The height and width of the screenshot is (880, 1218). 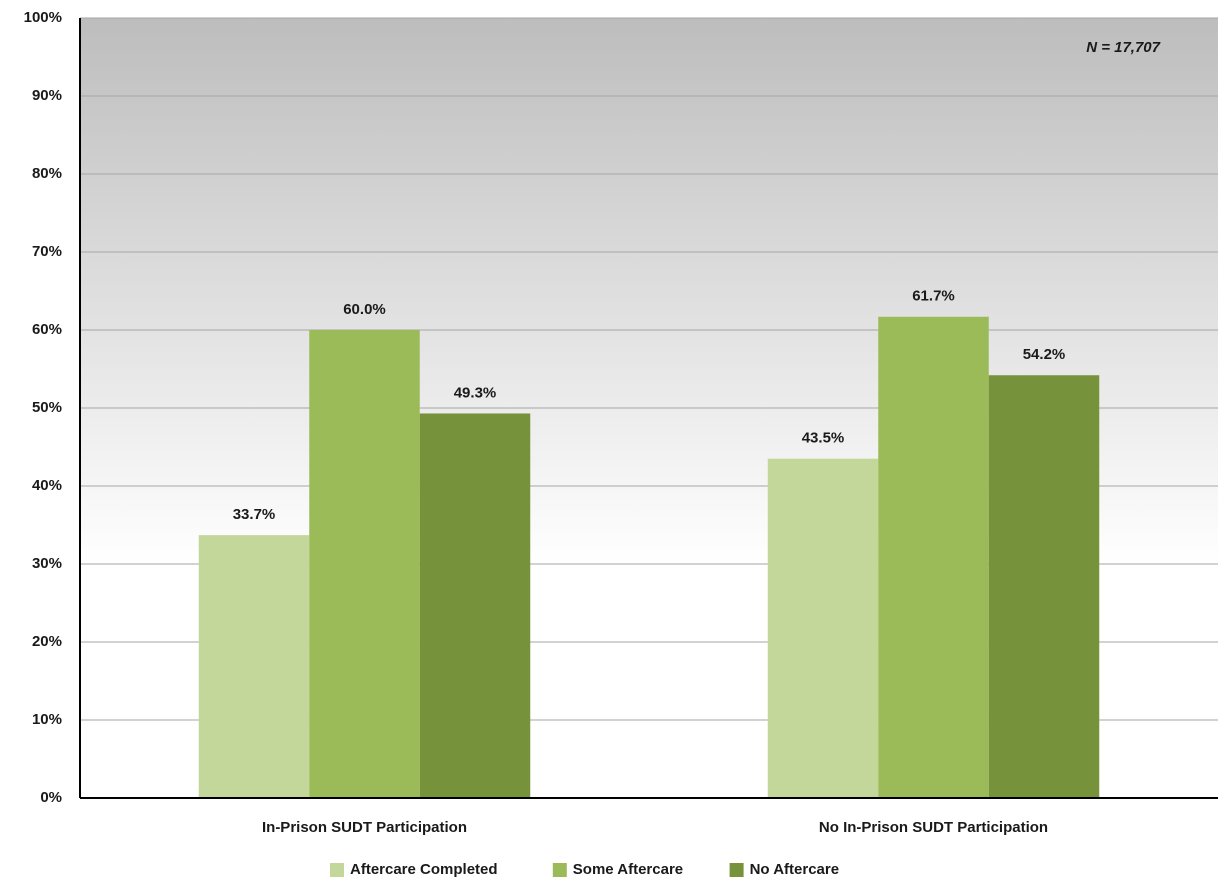 What do you see at coordinates (51, 797) in the screenshot?
I see `y-tick-label: 0%` at bounding box center [51, 797].